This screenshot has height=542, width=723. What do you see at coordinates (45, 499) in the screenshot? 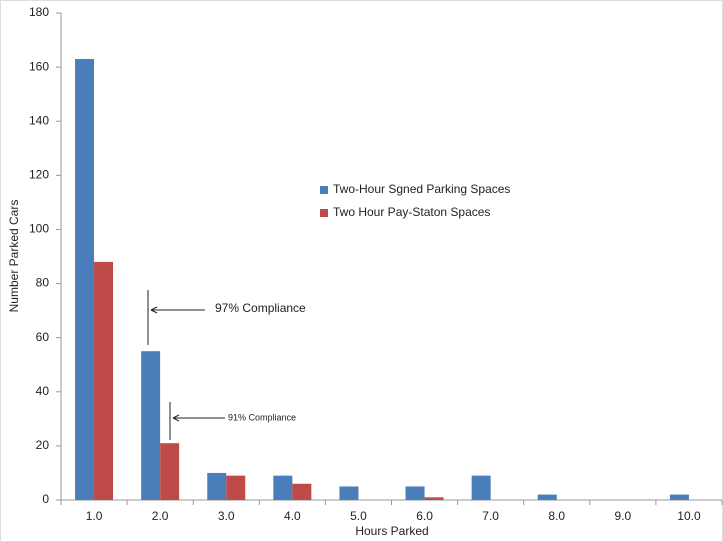
I see `y-tick-label: 0` at bounding box center [45, 499].